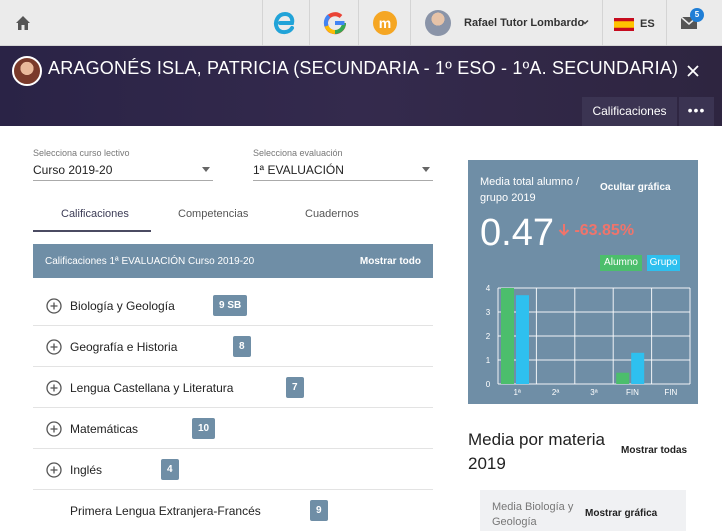 The width and height of the screenshot is (722, 531). I want to click on close-icon, so click(693, 71).